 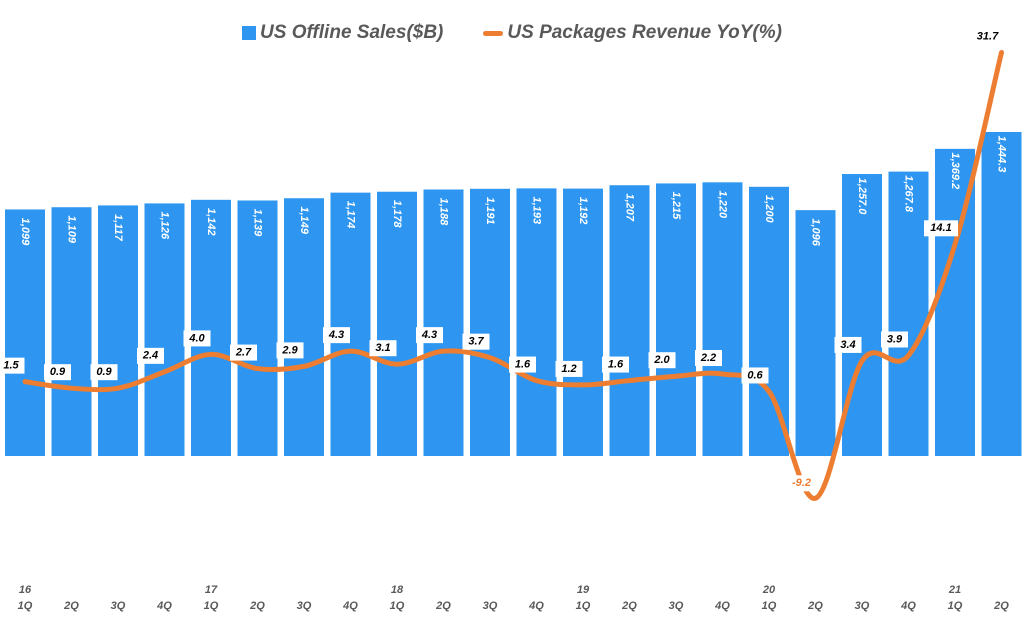 What do you see at coordinates (862, 197) in the screenshot?
I see `bar-data-label: 1,257.0` at bounding box center [862, 197].